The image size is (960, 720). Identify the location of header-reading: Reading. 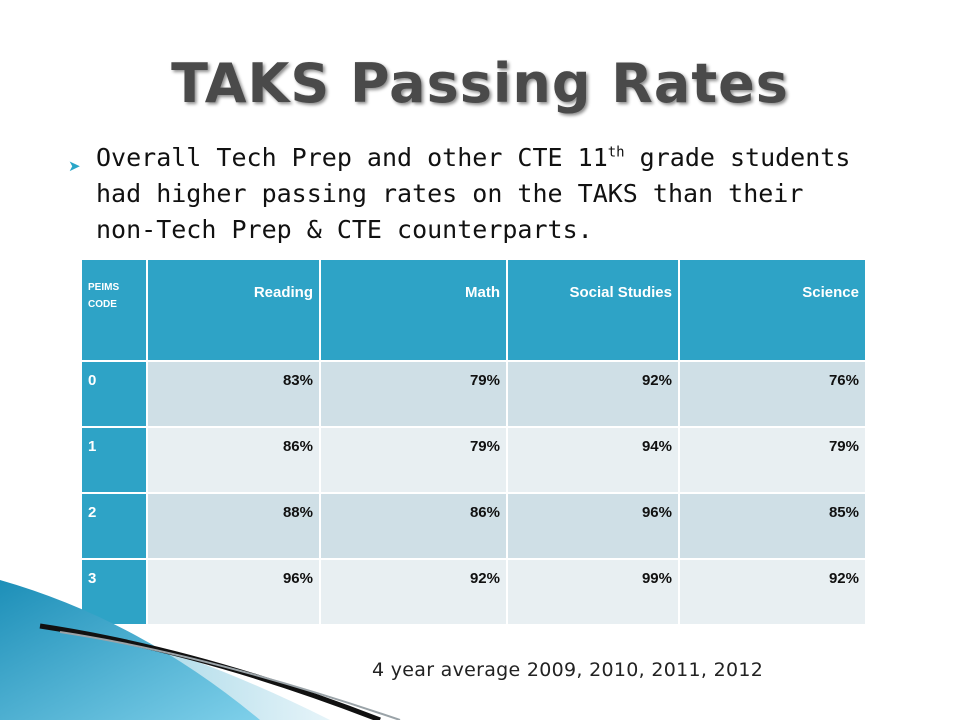
(233, 310).